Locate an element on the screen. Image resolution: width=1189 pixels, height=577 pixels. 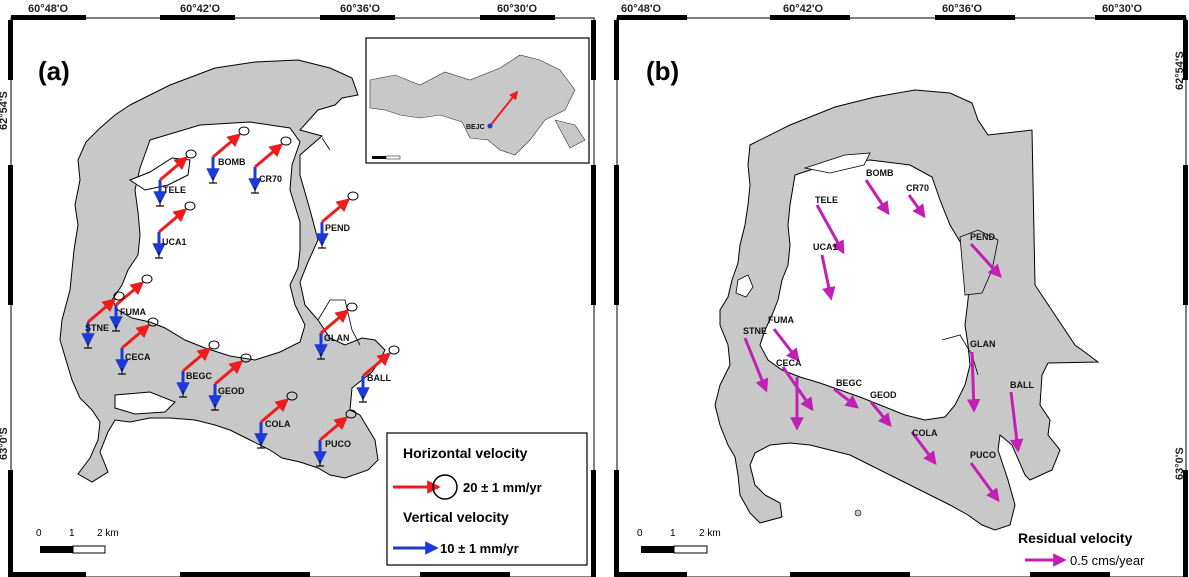
legend-b: Residual velocity 0.5 cms/year is located at coordinates (1081, 549).